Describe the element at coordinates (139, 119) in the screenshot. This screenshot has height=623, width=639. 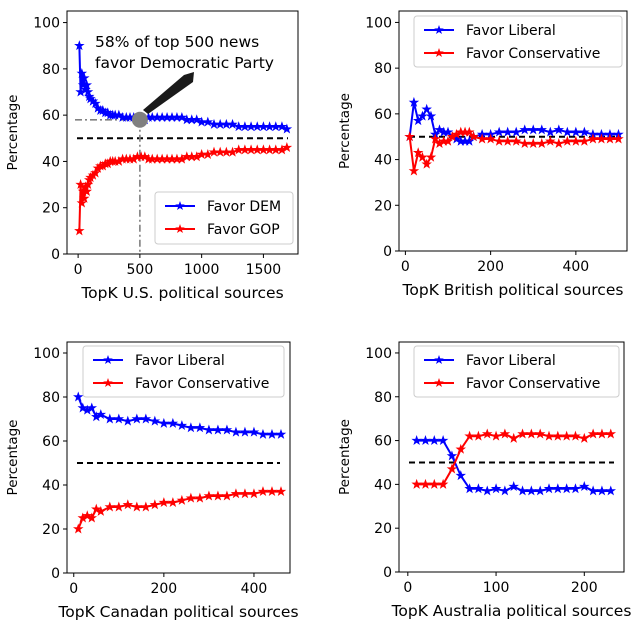
I see `annotation-marker` at that location.